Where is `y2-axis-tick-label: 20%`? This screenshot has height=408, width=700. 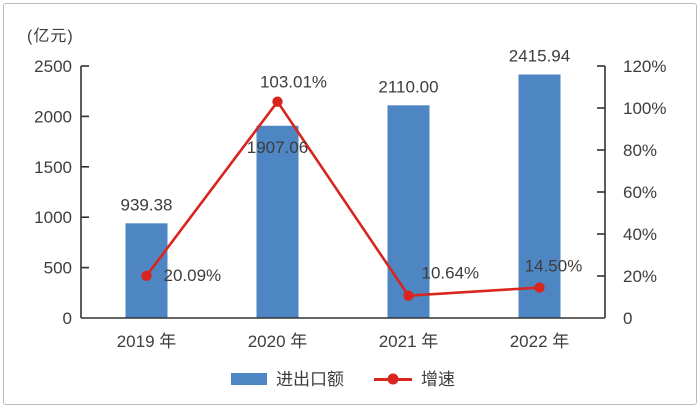 y2-axis-tick-label: 20% is located at coordinates (640, 276).